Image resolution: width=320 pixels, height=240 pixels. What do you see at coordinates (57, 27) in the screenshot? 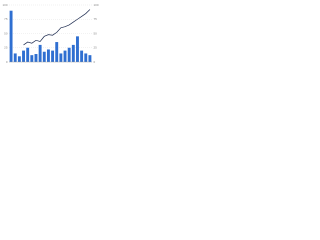
I see `line` at bounding box center [57, 27].